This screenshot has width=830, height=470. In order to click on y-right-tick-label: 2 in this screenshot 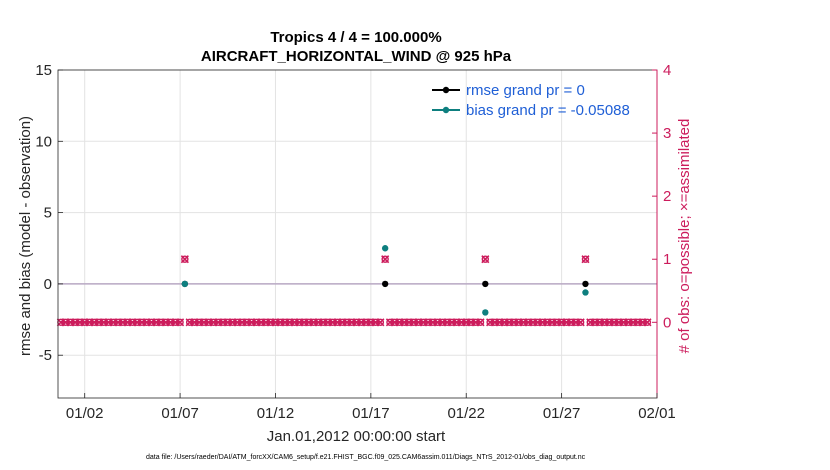, I will do `click(667, 196)`.